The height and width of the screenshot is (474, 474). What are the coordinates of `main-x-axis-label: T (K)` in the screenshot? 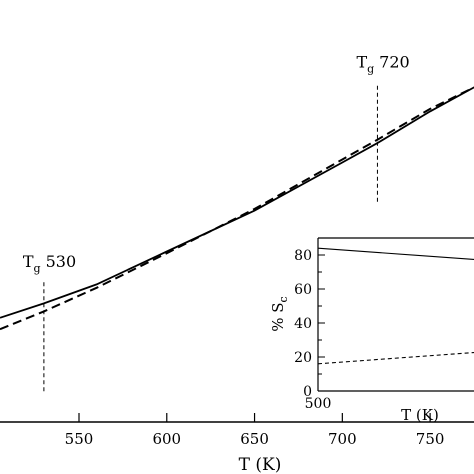 It's located at (260, 464).